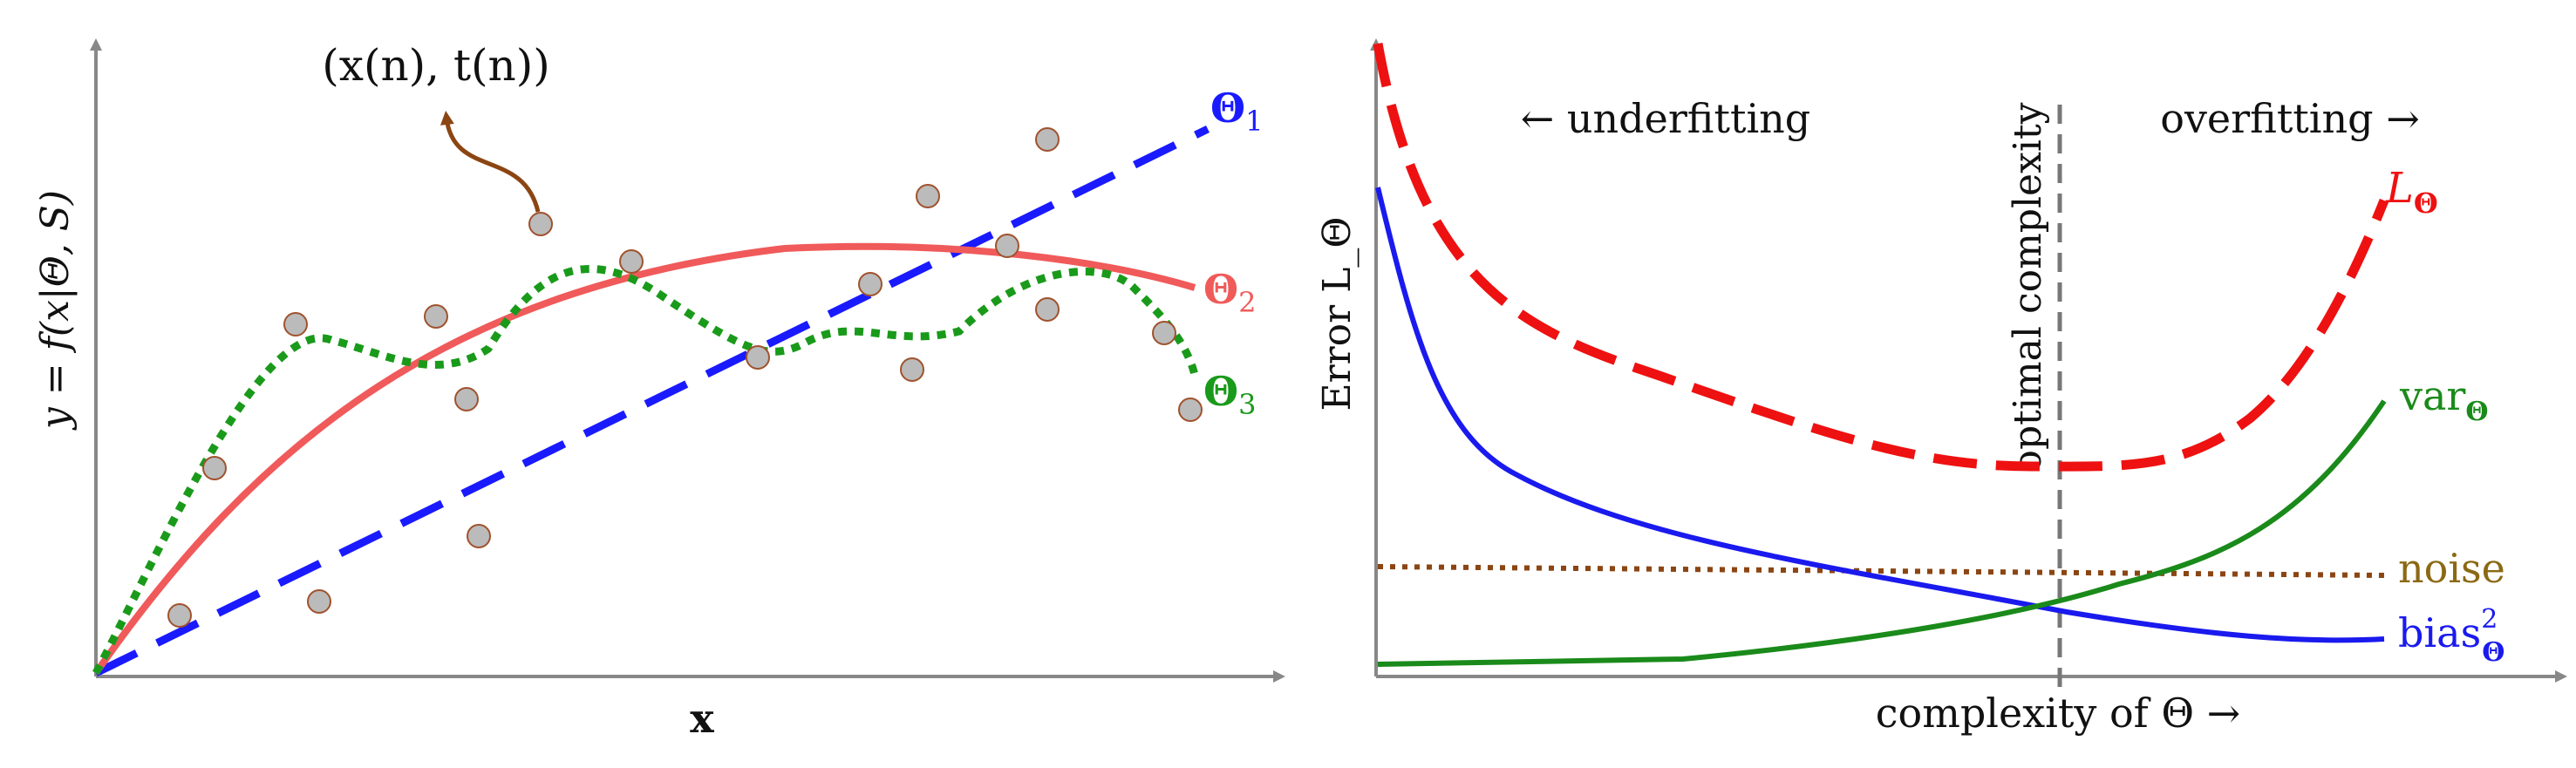  I want to click on loss-label: LΘ, so click(2411, 192).